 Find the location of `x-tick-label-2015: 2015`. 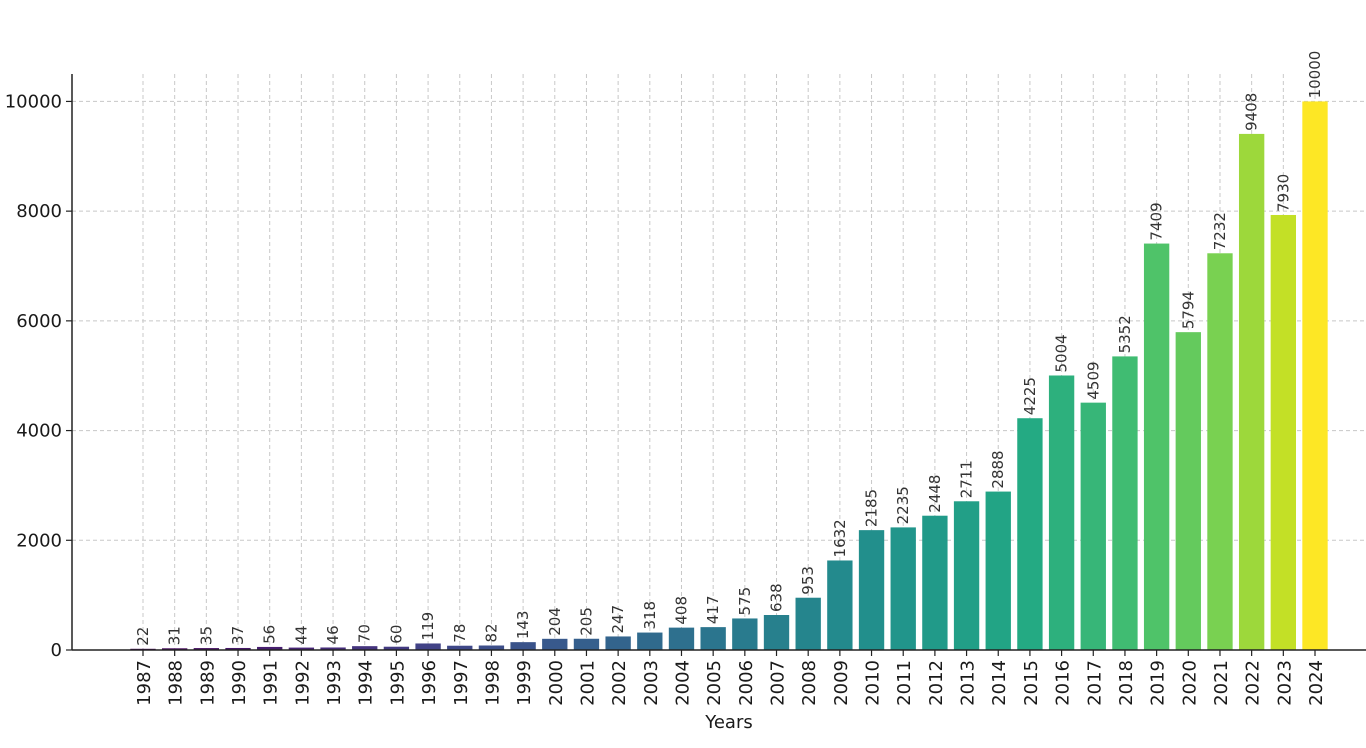

x-tick-label-2015: 2015 is located at coordinates (1031, 683).